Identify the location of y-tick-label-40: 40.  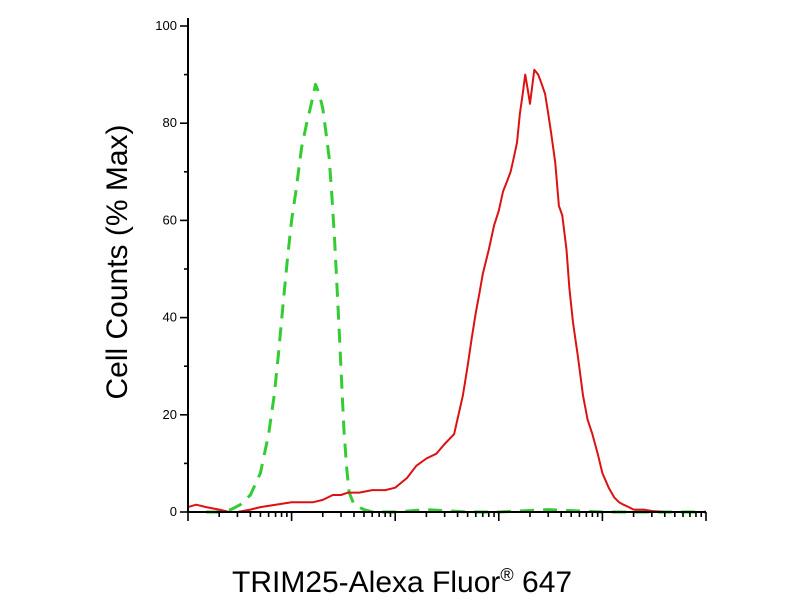
(170, 317).